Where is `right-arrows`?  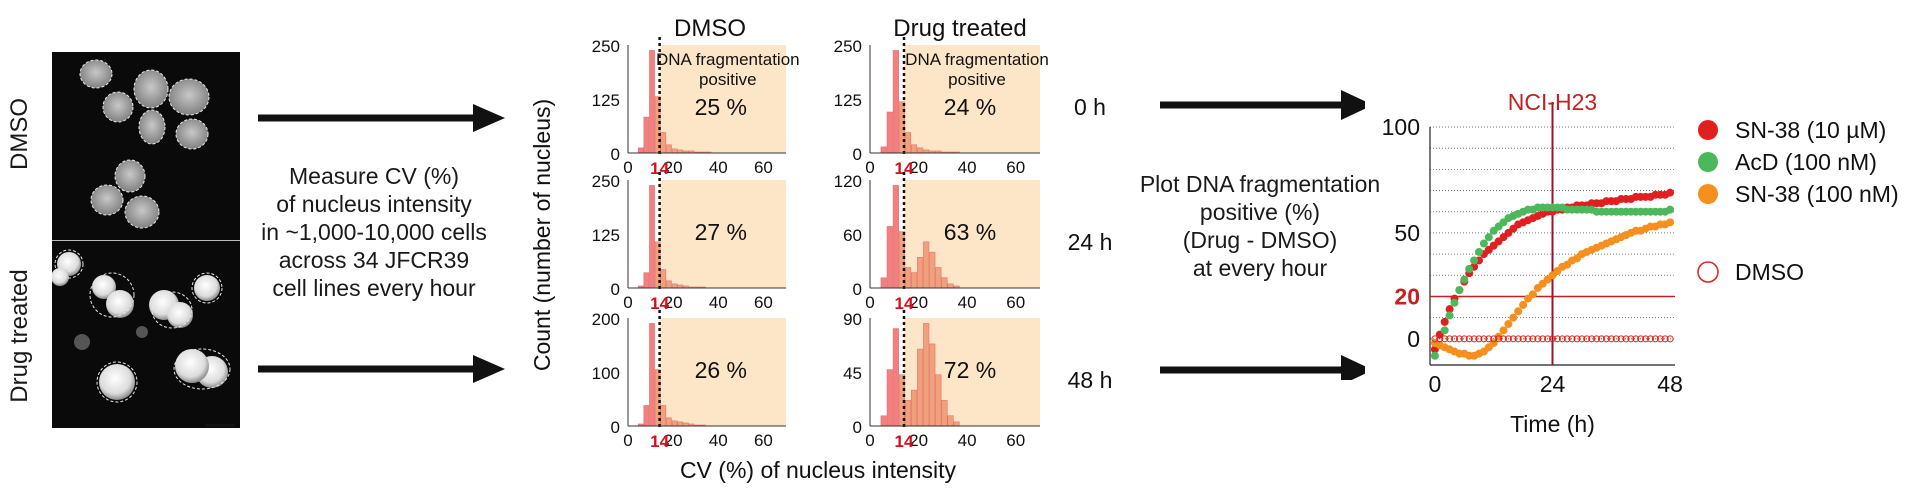
right-arrows is located at coordinates (1262, 235).